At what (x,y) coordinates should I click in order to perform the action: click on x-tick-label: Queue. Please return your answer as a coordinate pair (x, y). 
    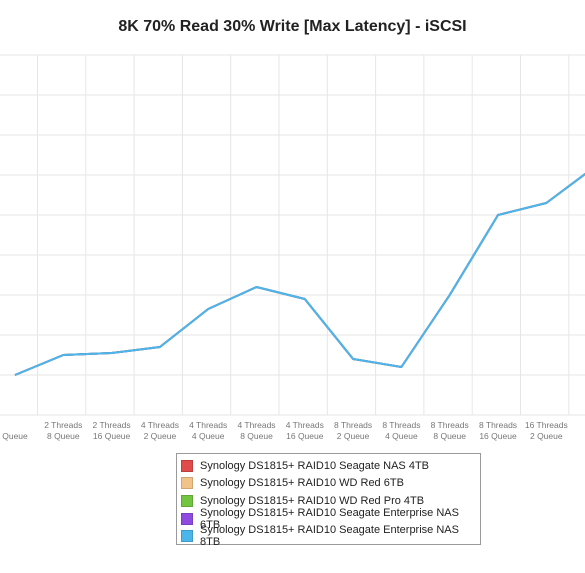
    Looking at the image, I should click on (15, 436).